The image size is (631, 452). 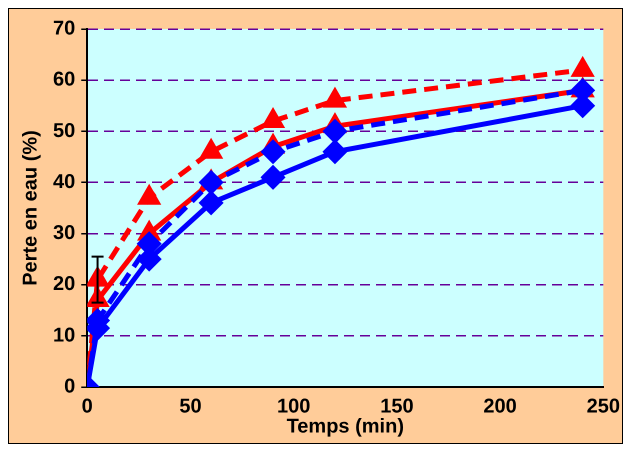 I want to click on y-tick-label: 40, so click(x=64, y=181).